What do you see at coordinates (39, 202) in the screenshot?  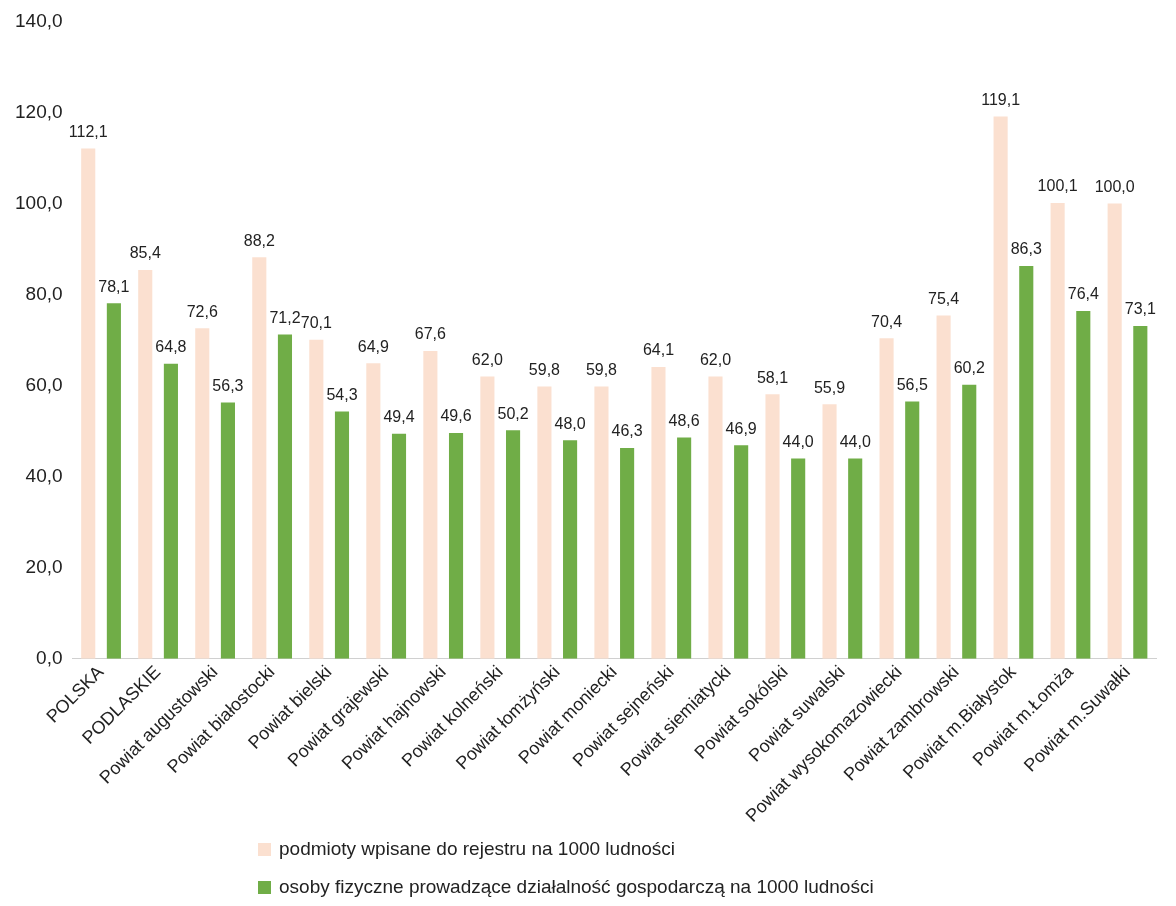 I see `y-tick-label: 100,0` at bounding box center [39, 202].